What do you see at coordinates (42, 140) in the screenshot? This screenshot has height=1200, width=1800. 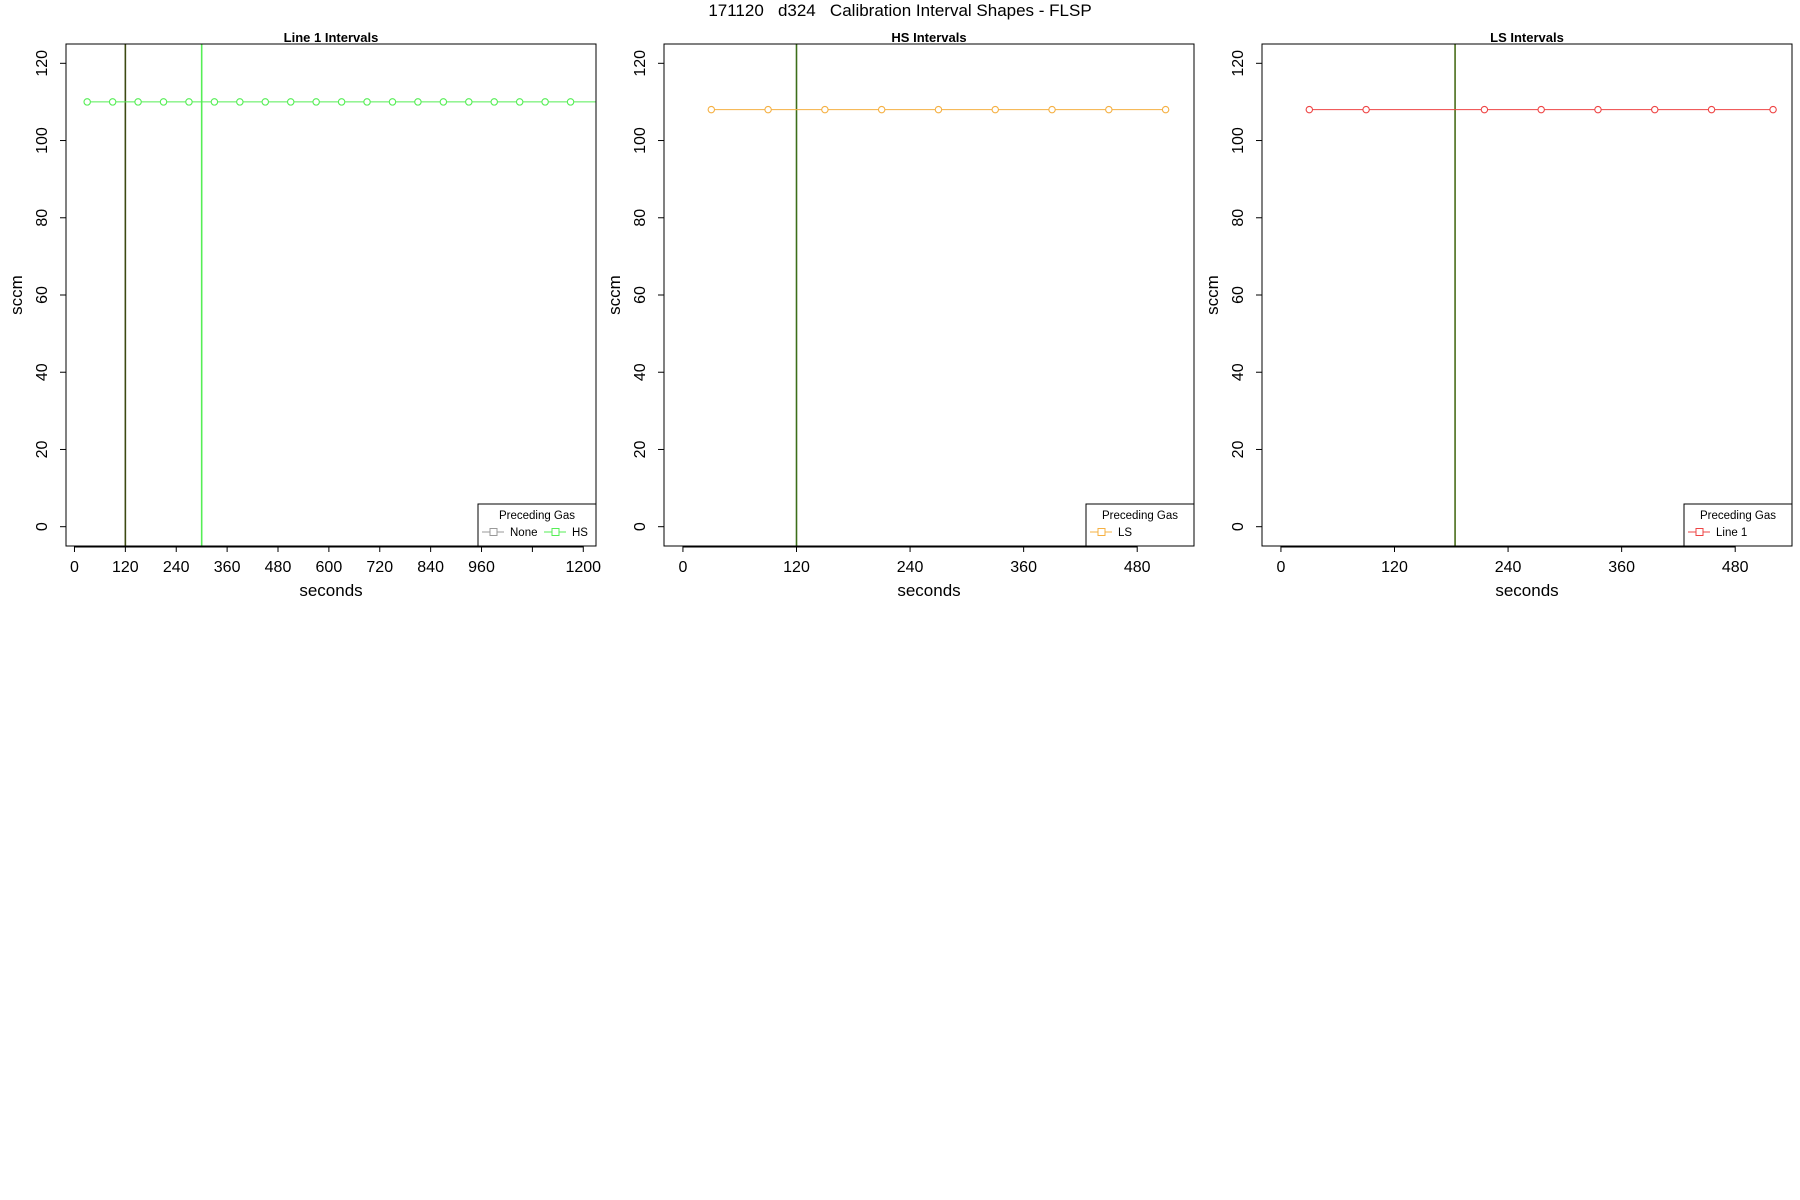 I see `y-tick-label: 100` at bounding box center [42, 140].